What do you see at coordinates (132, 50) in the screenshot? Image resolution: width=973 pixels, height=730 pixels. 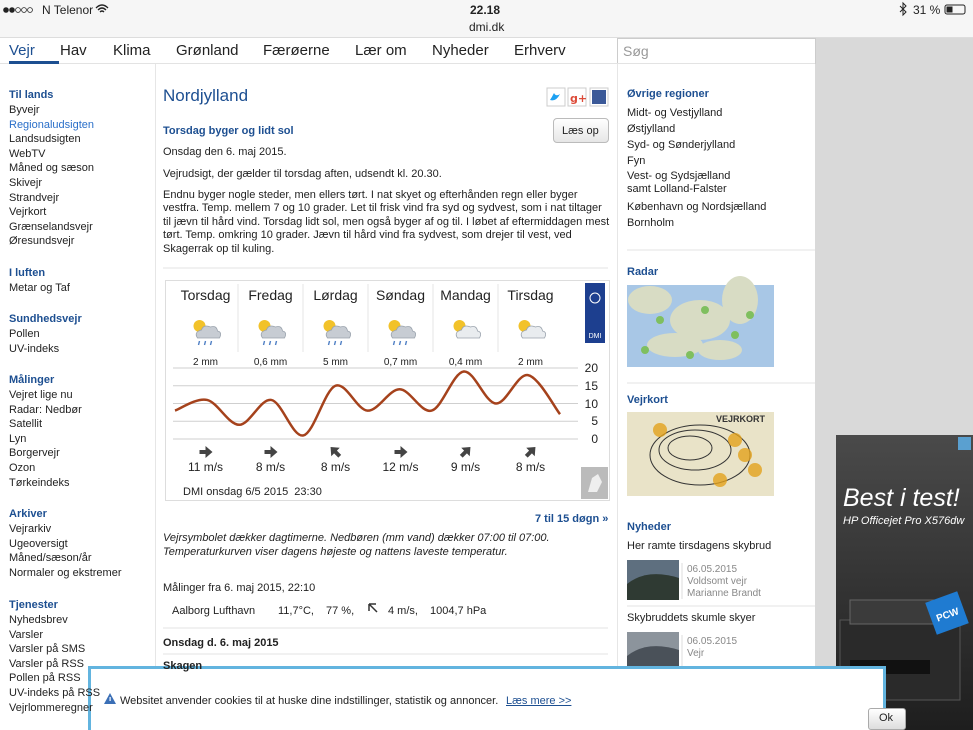 I see `nav-link: Klima` at bounding box center [132, 50].